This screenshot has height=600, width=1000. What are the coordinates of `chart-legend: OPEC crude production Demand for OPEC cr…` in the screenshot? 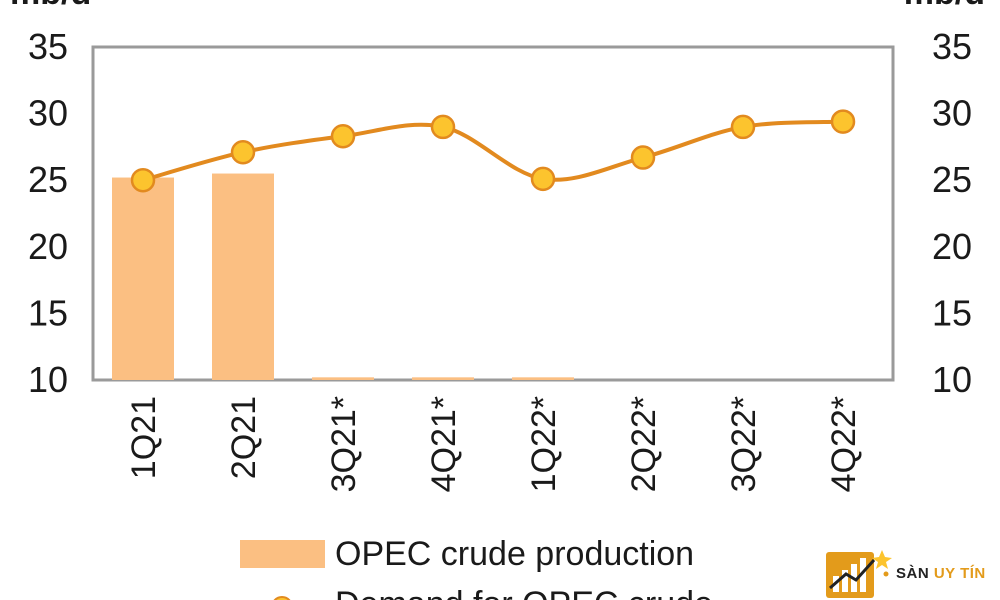 It's located at (476, 567).